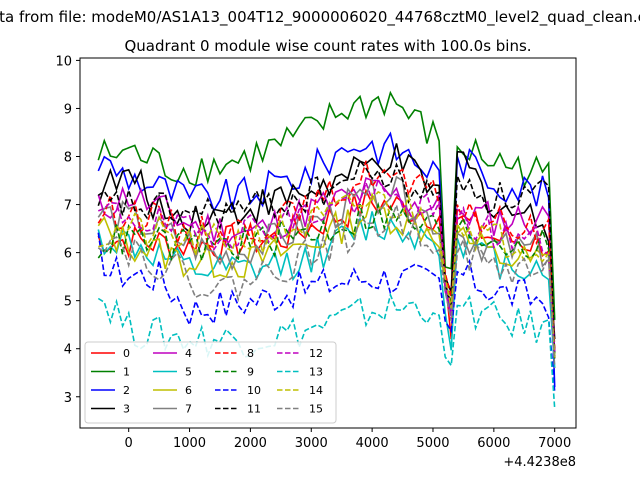  What do you see at coordinates (68, 350) in the screenshot?
I see `y-tick-label: 4` at bounding box center [68, 350].